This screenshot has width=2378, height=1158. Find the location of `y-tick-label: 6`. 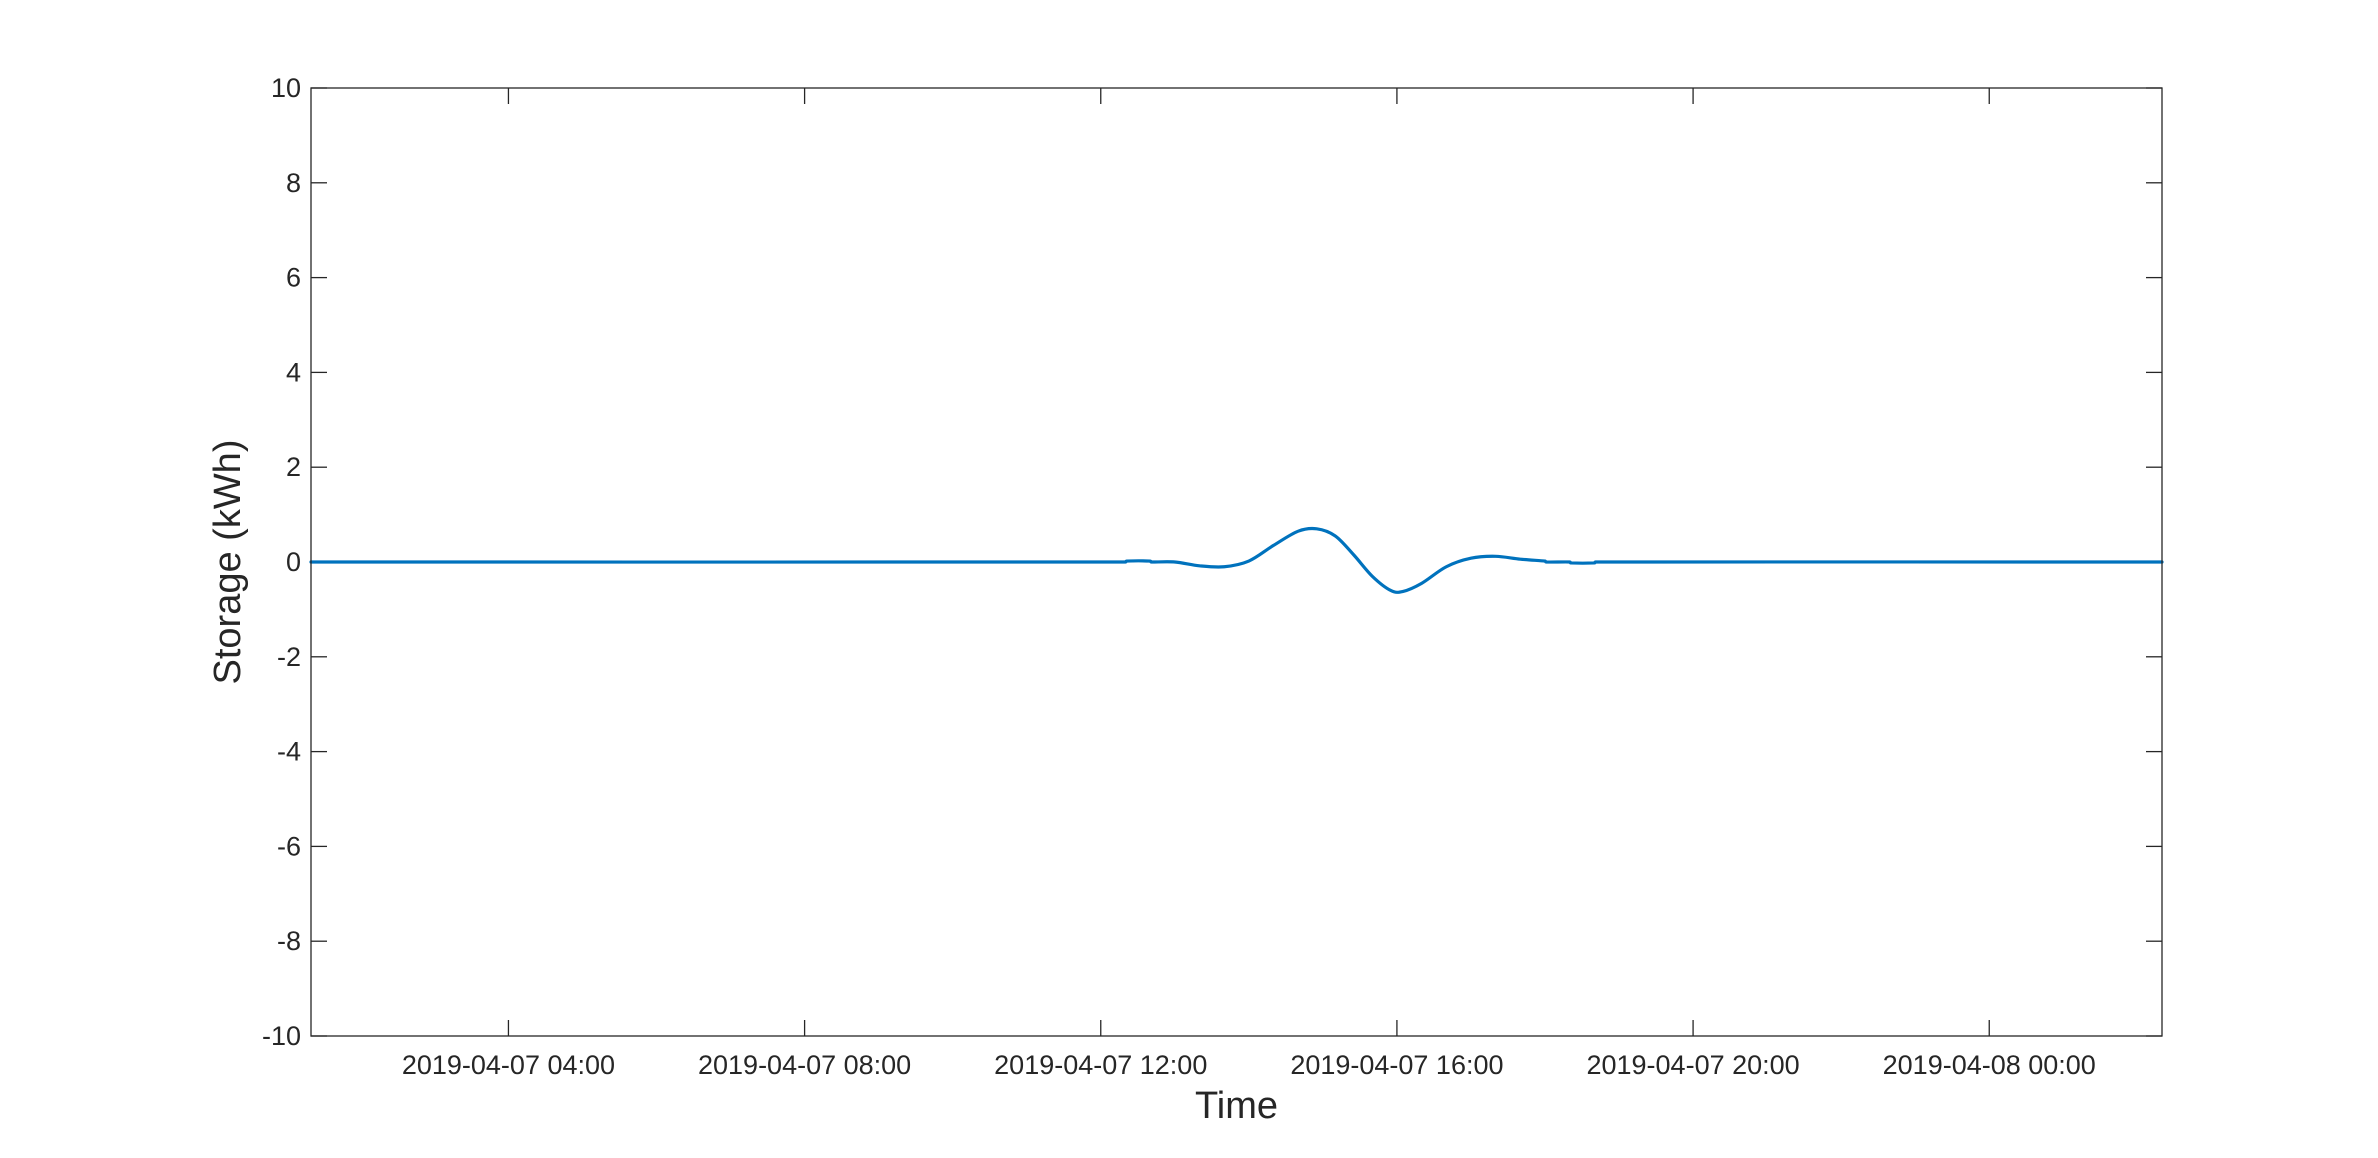

y-tick-label: 6 is located at coordinates (293, 278).